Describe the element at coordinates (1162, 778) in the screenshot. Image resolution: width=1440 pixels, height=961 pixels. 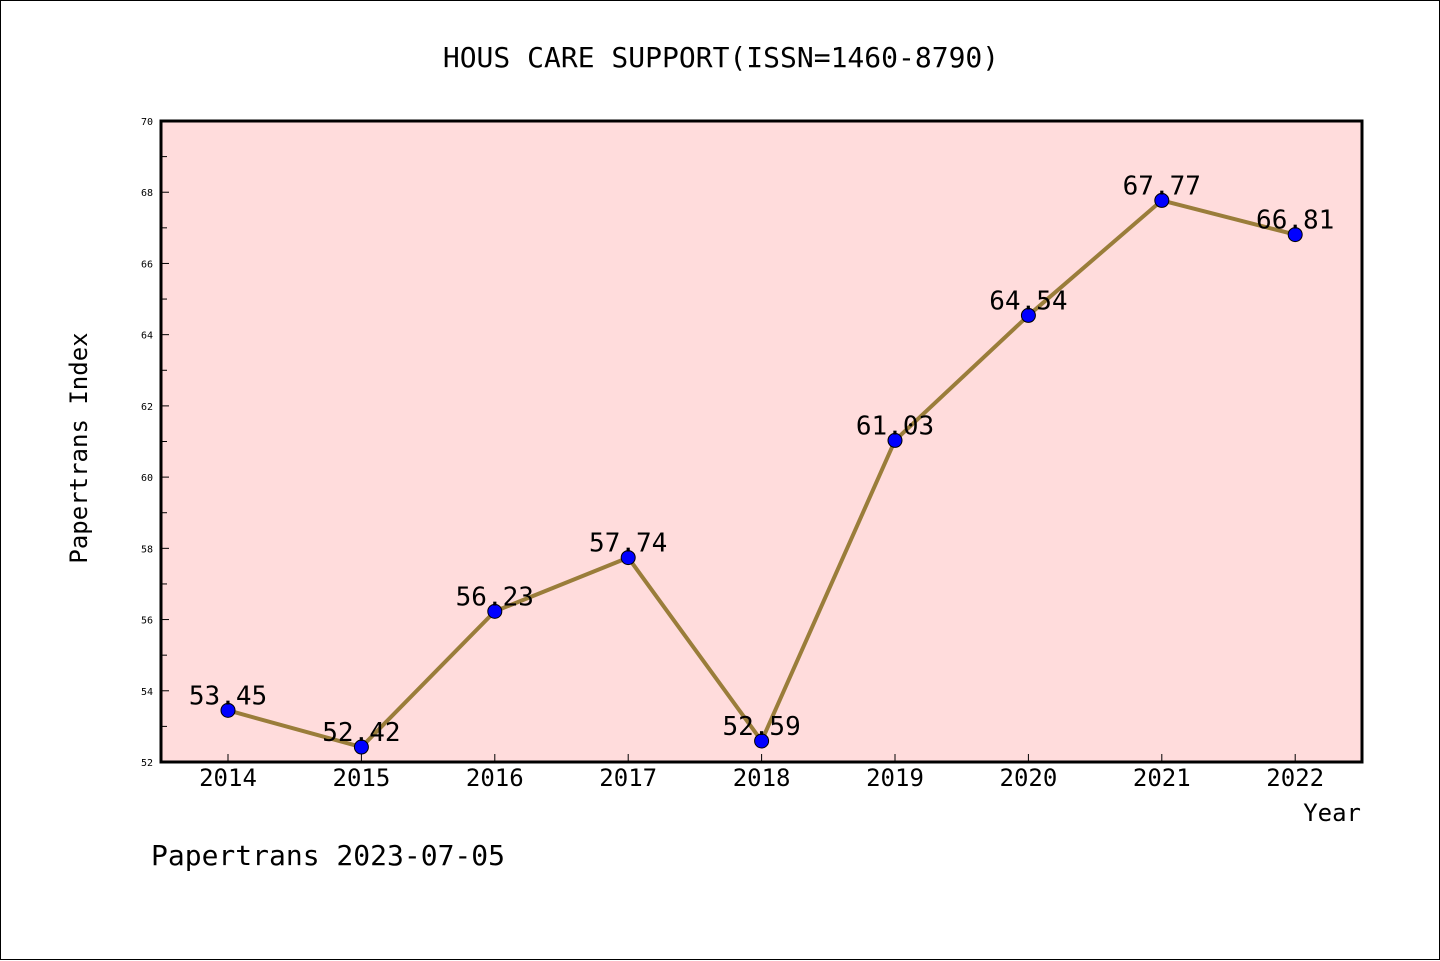
I see `x-tick-label: 2021` at that location.